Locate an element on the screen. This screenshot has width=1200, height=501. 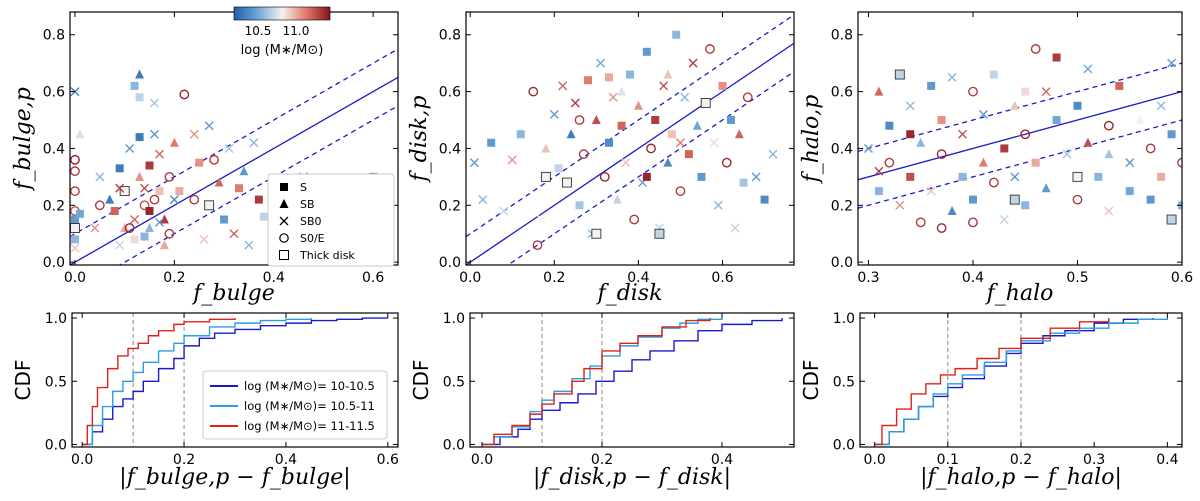
cdf-halo-xticklabel-1: 0.1 is located at coordinates (948, 460).